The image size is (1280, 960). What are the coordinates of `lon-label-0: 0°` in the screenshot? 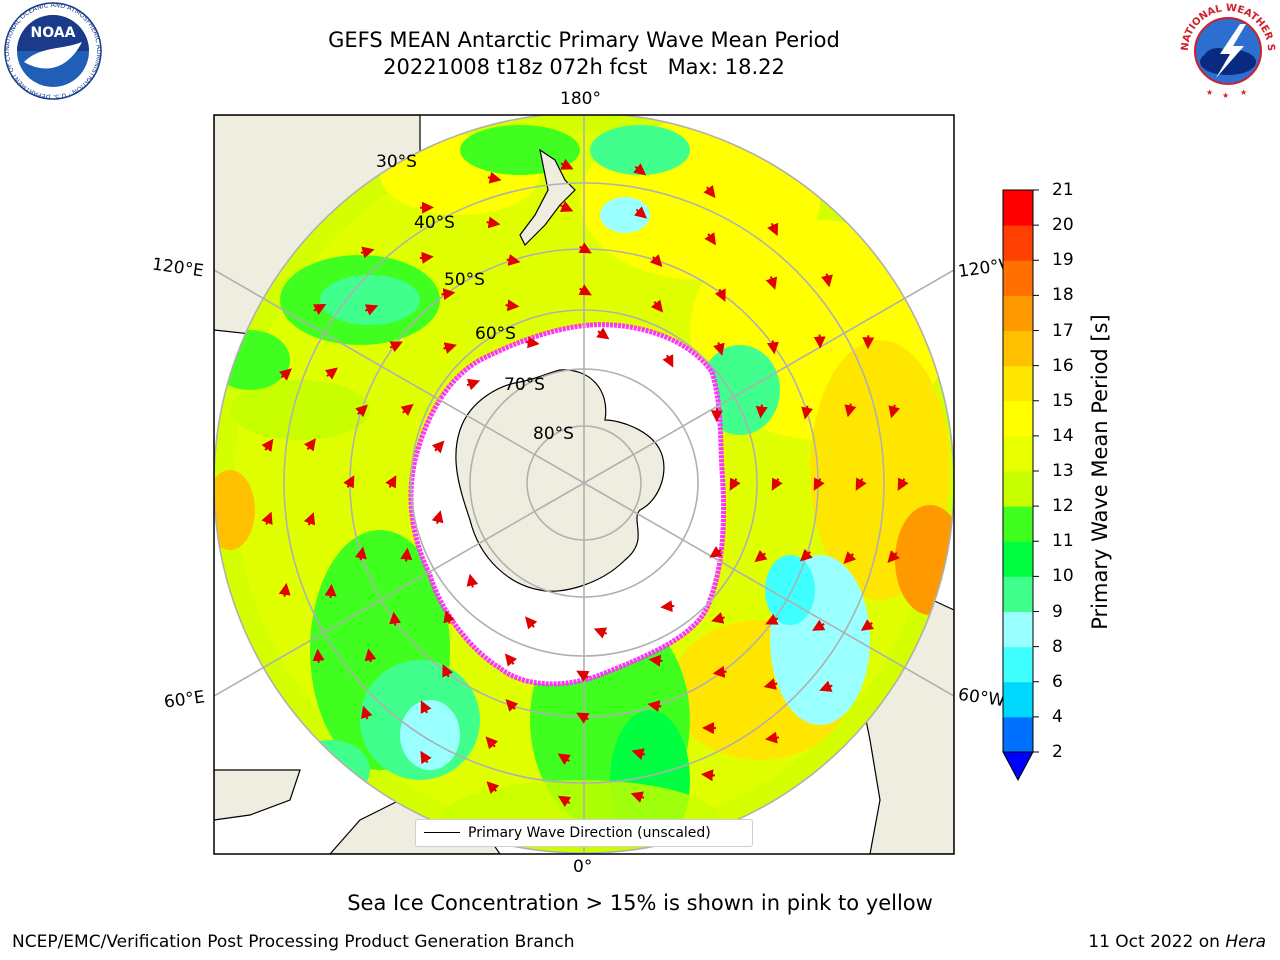 It's located at (583, 867).